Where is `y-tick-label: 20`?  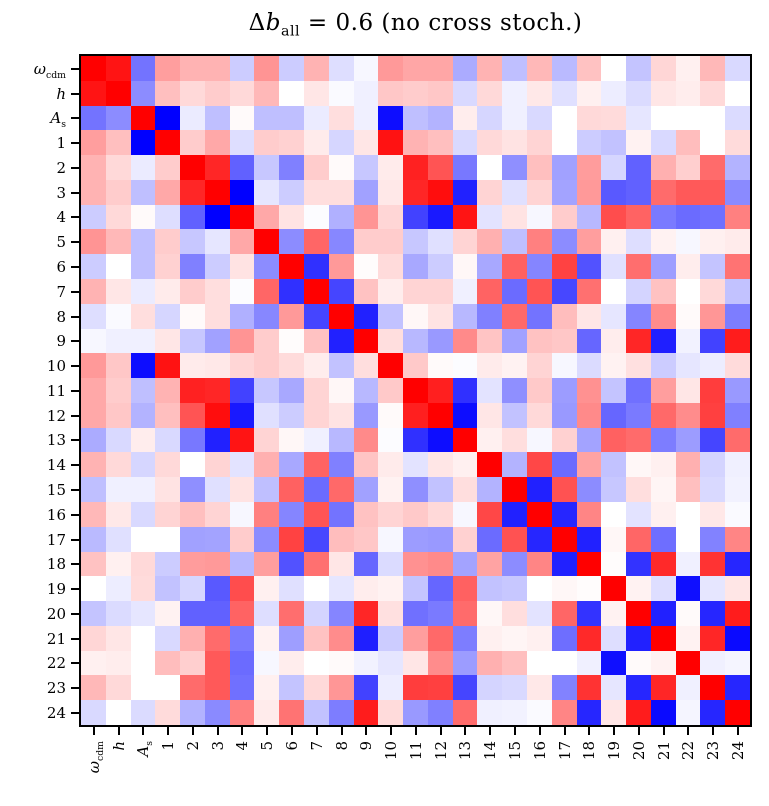
y-tick-label: 20 is located at coordinates (56, 614).